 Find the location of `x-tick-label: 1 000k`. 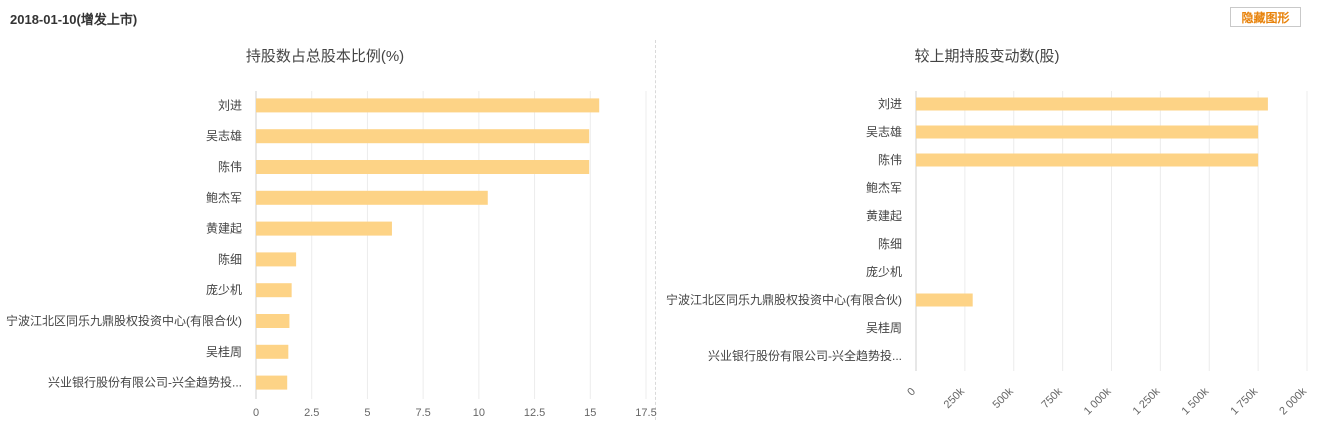

x-tick-label: 1 000k is located at coordinates (1098, 401).